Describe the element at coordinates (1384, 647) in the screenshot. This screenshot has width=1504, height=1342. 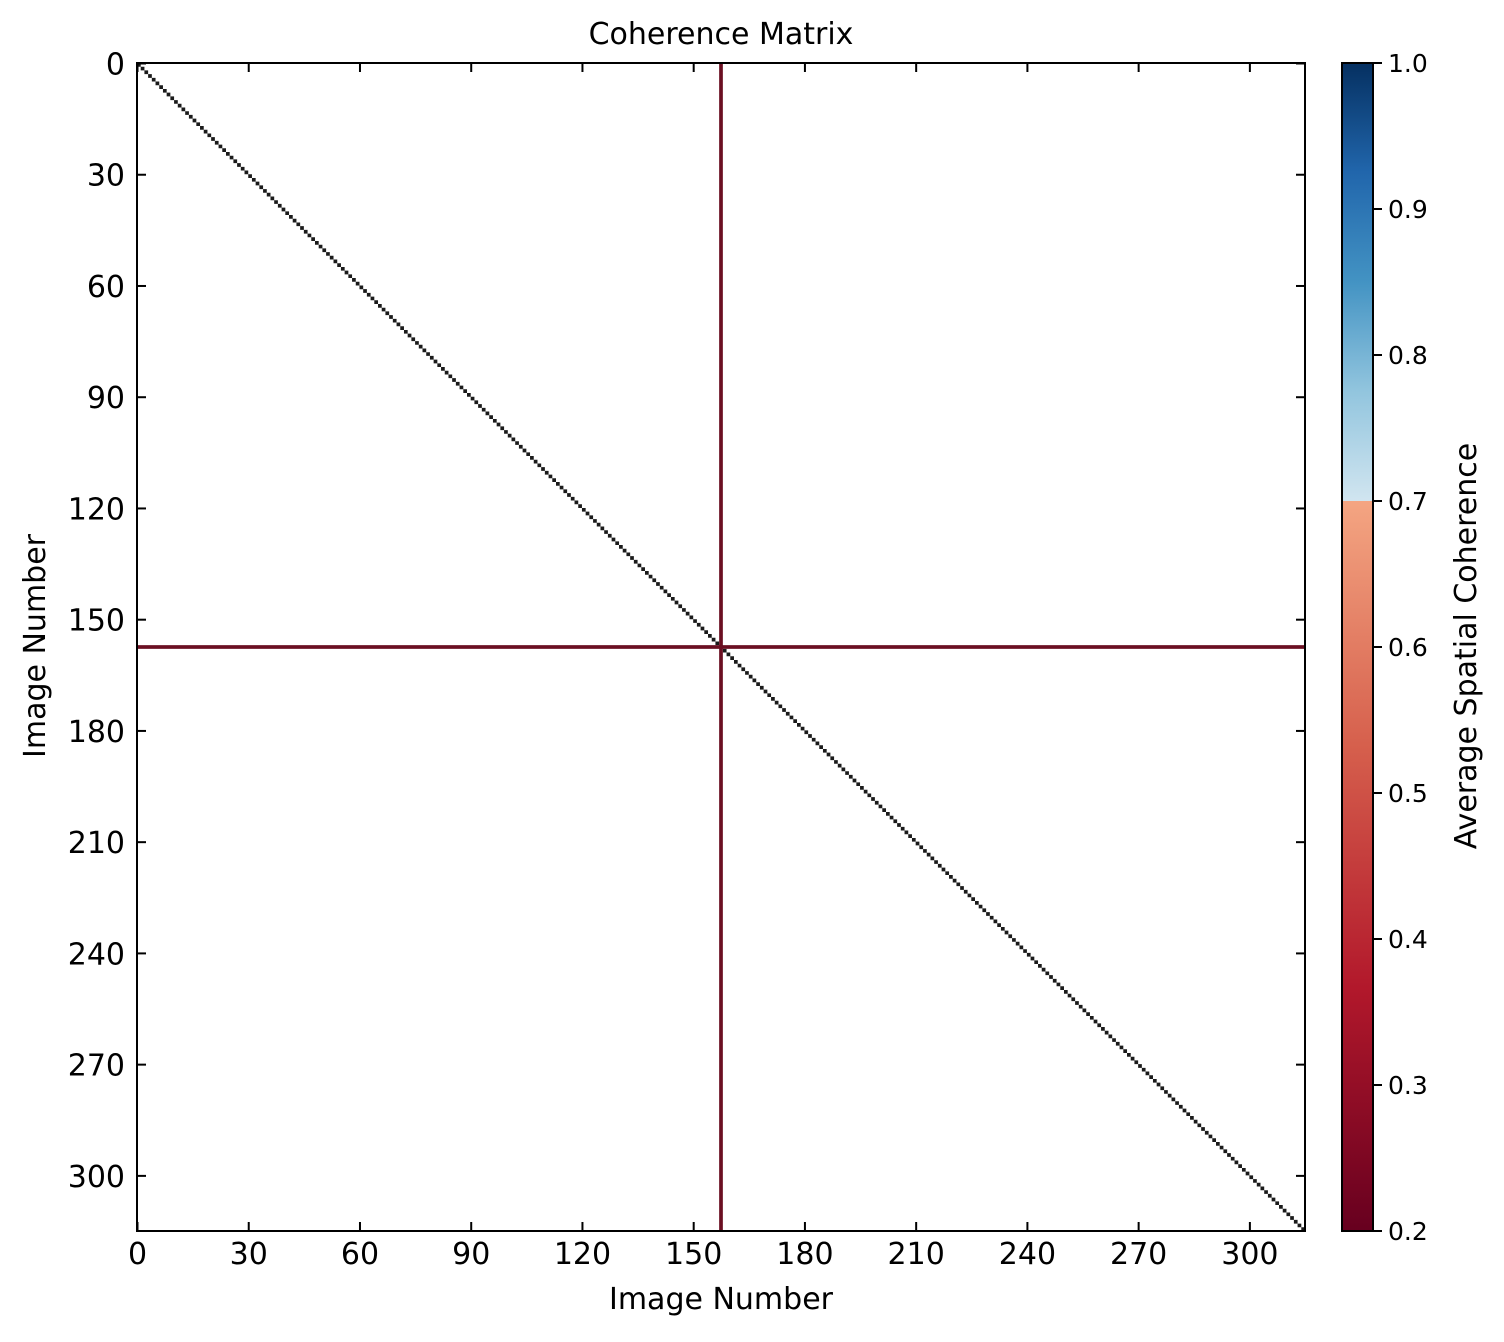
I see `colorbar: 0.2 0.3 0.4 0.5 0.6 0.7 0.8 0.9 1.0` at that location.